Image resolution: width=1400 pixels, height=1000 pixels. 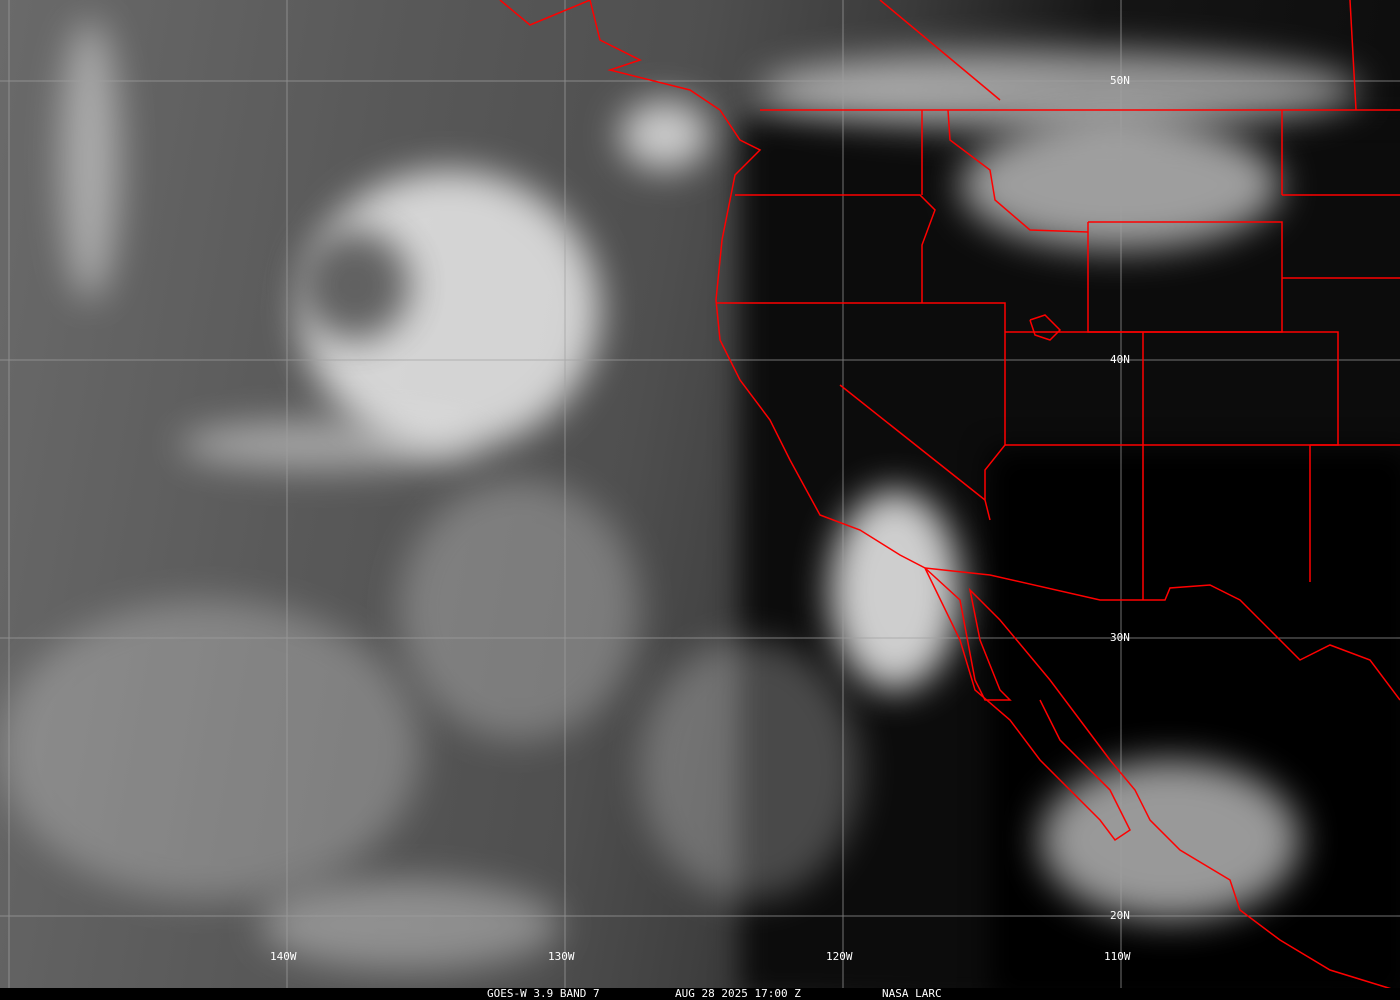 I want to click on cloud-south, so click(x=410, y=925).